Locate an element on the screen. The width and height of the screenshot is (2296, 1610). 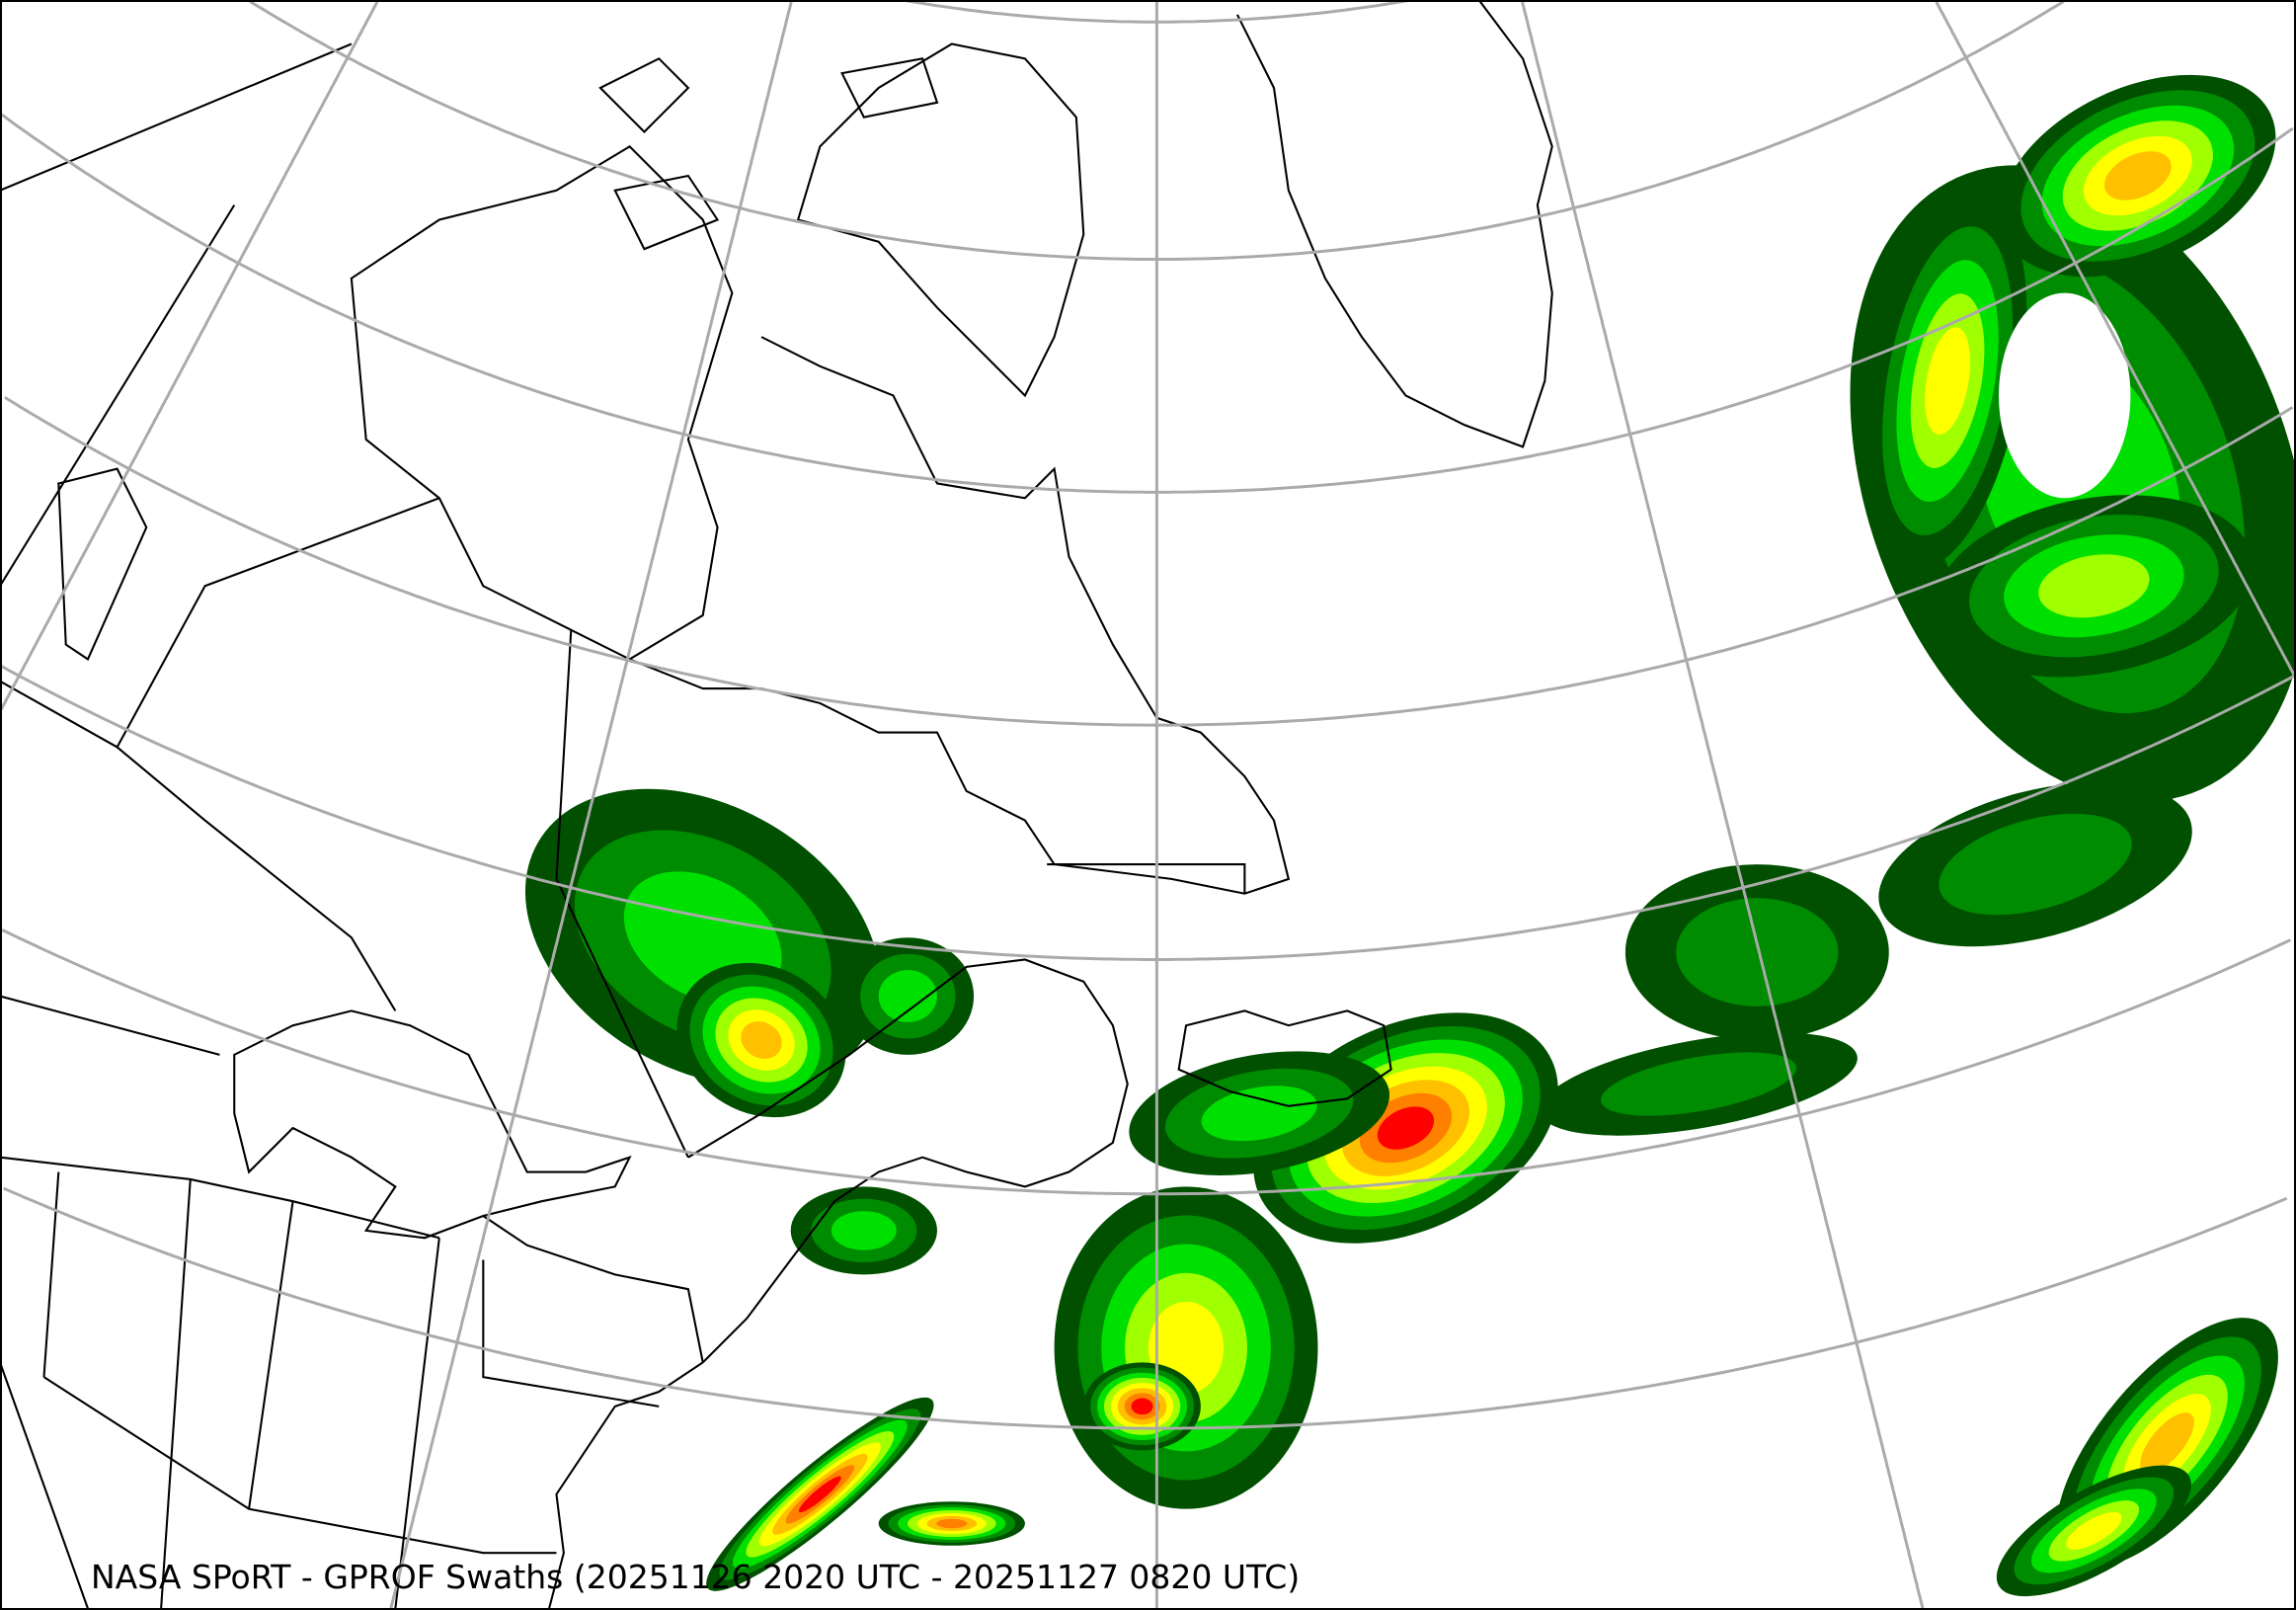
arctic-islands is located at coordinates (498, 359).